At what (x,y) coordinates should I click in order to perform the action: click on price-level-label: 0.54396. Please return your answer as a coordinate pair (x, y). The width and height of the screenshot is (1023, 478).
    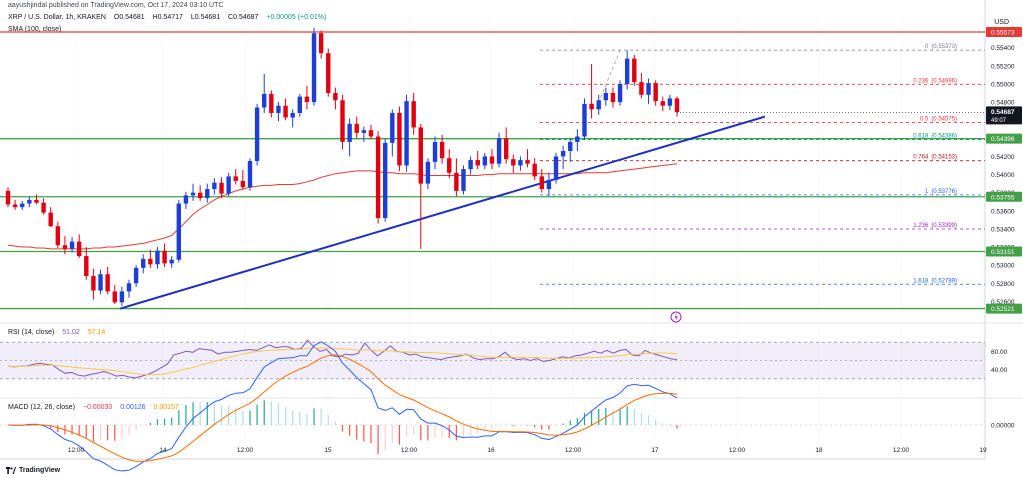
    Looking at the image, I should click on (1003, 139).